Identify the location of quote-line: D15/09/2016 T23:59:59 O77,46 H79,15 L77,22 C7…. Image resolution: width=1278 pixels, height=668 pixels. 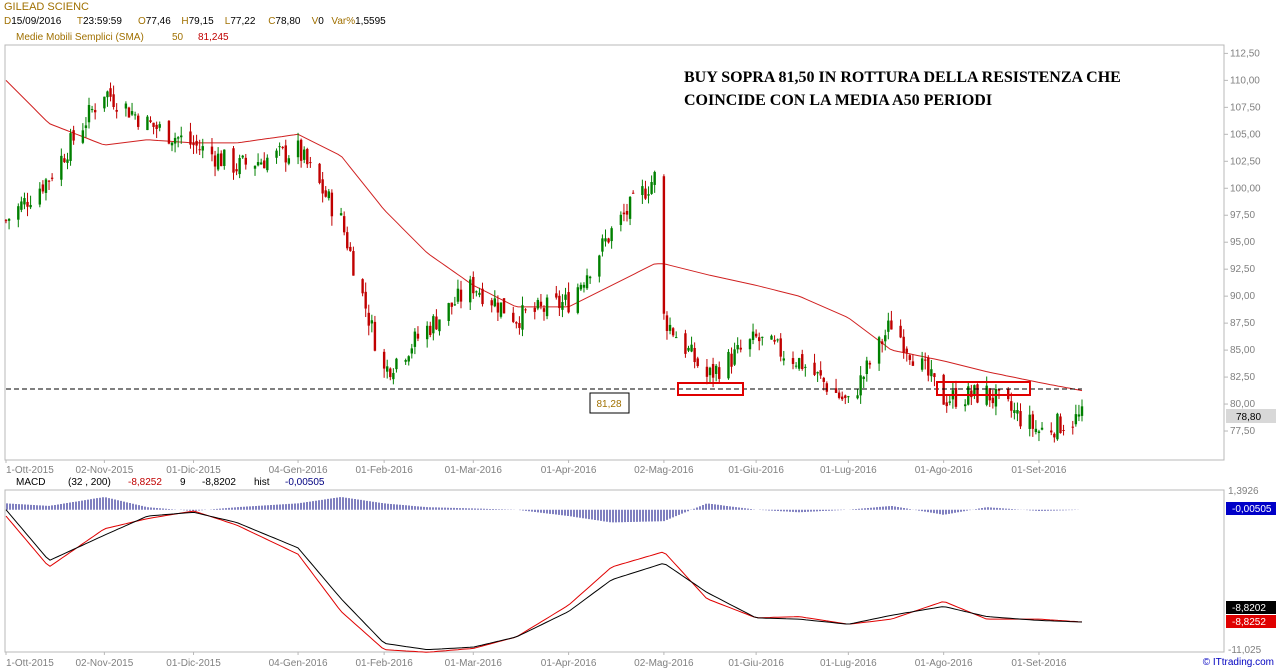
(195, 21).